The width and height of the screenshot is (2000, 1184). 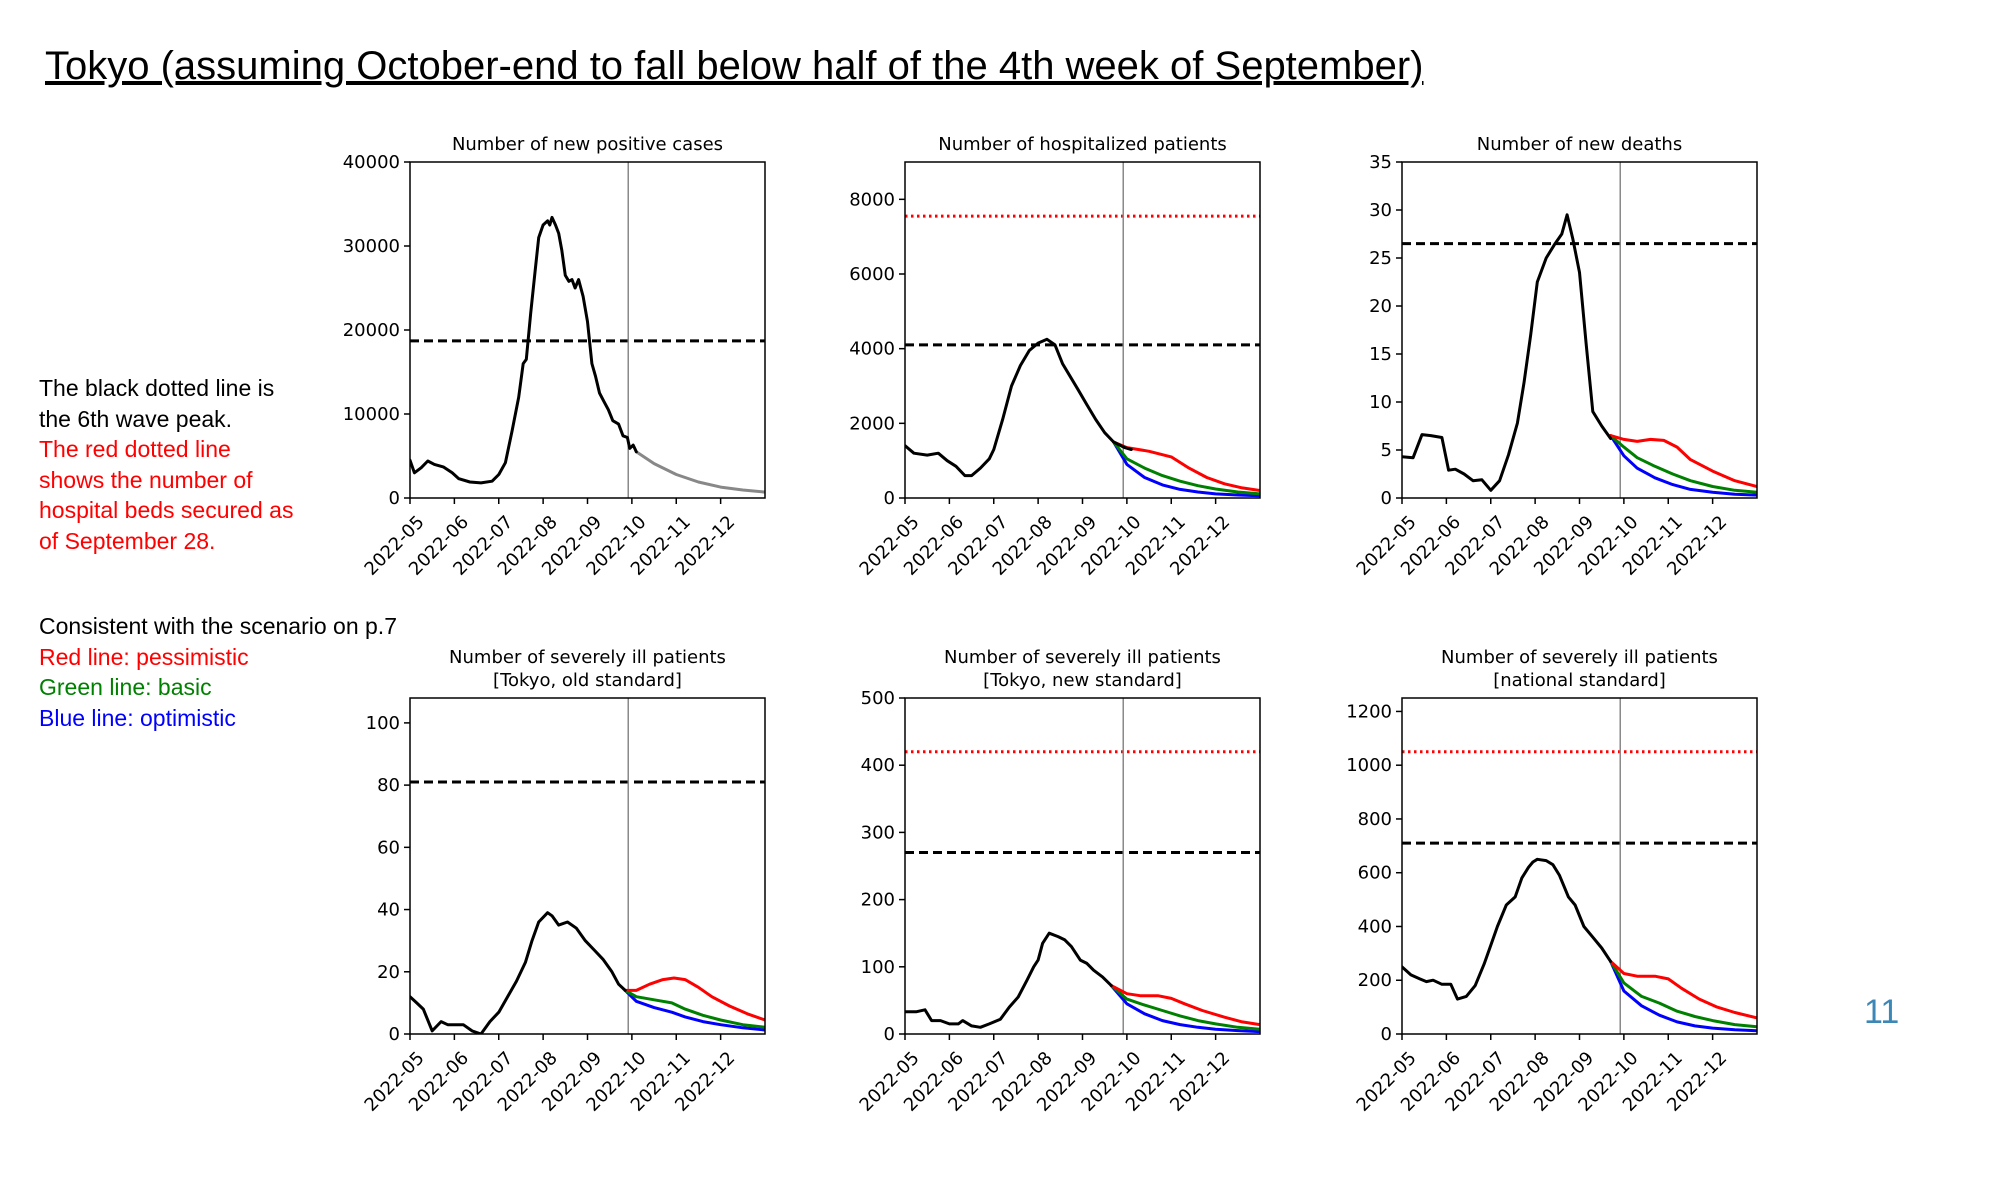 I want to click on chart-title: Number of new deaths, so click(x=1579, y=144).